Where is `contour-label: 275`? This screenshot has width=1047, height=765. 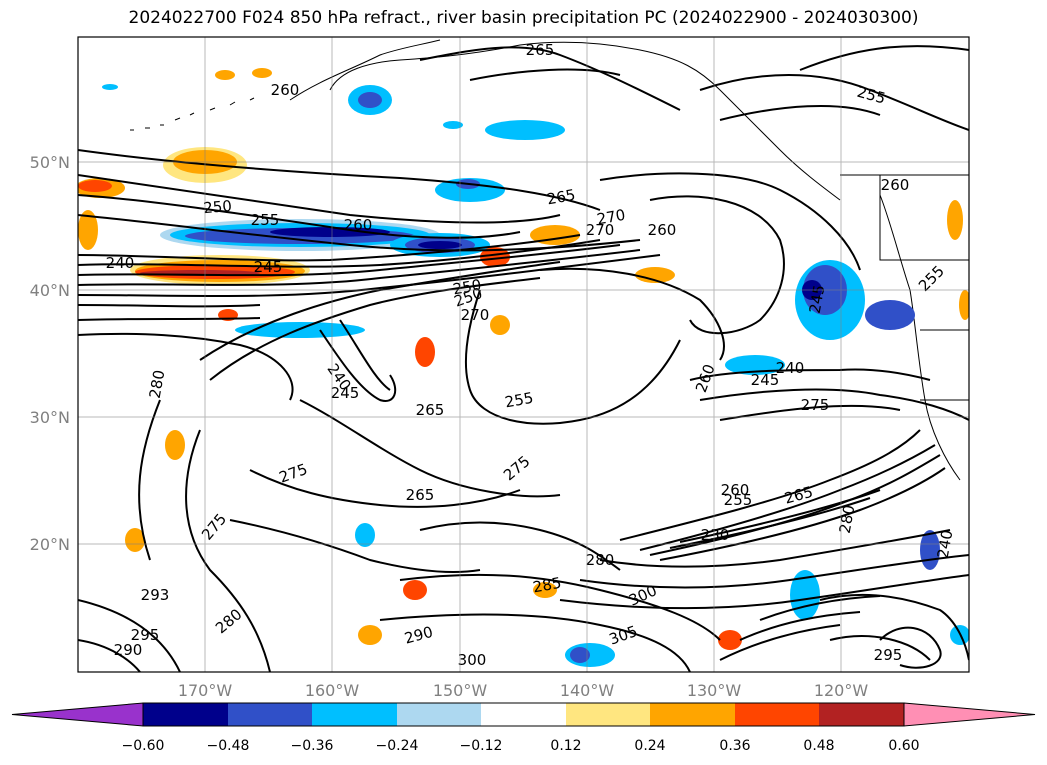
contour-label: 275 is located at coordinates (815, 405).